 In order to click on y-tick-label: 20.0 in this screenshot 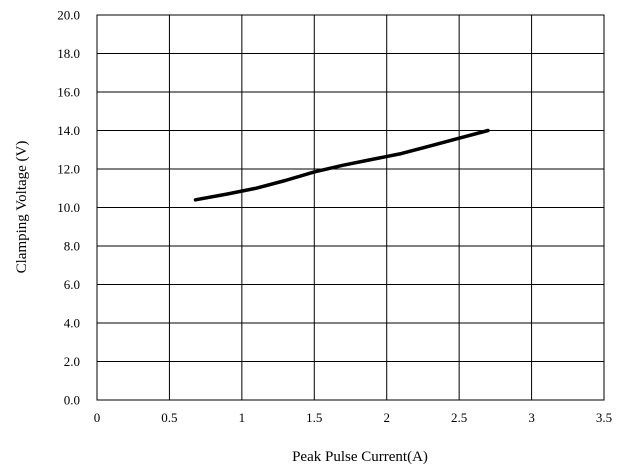, I will do `click(68, 15)`.